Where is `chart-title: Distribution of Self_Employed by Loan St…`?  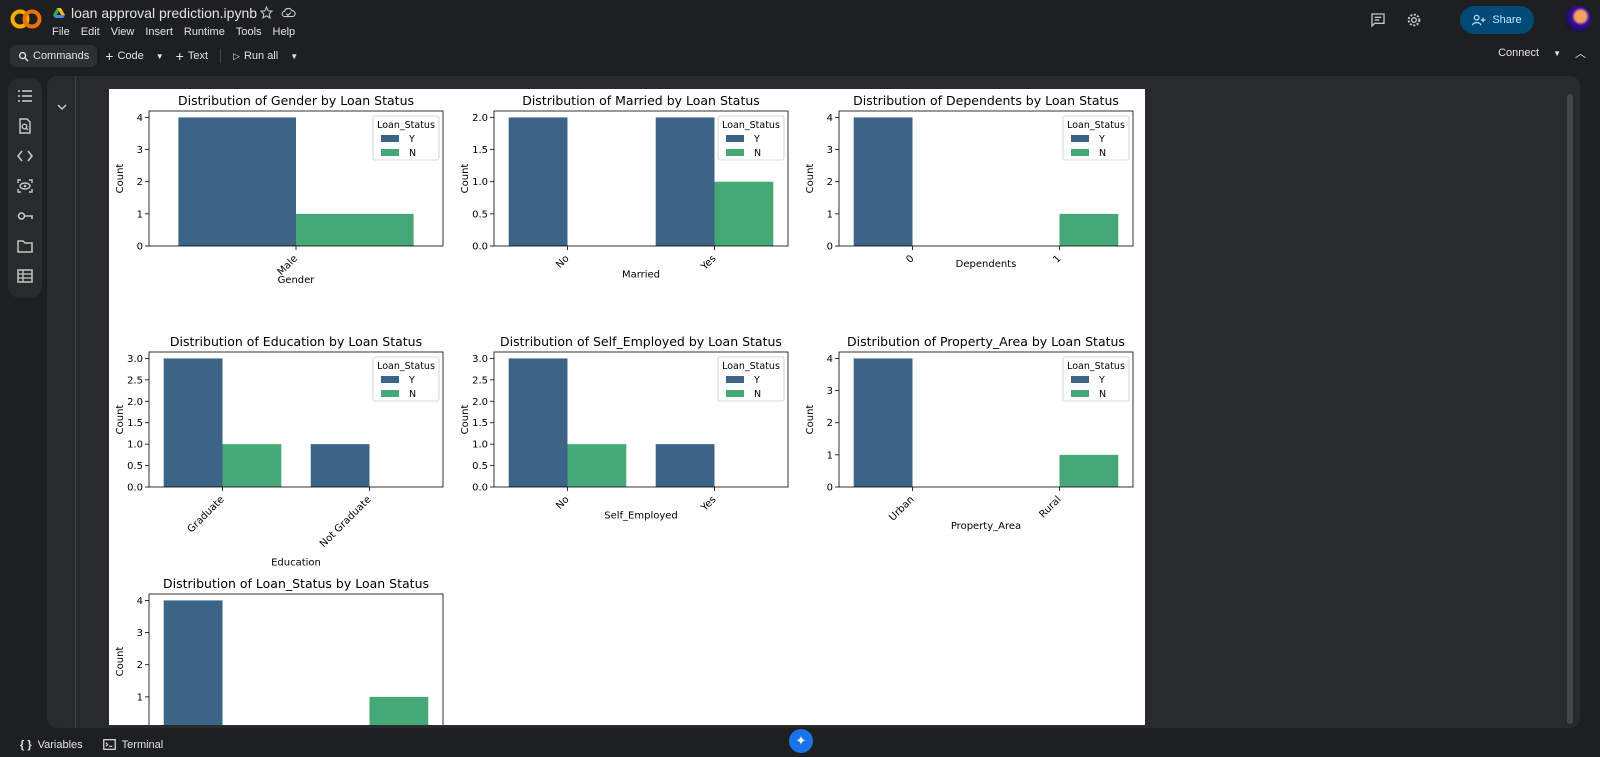 chart-title: Distribution of Self_Employed by Loan St… is located at coordinates (641, 341).